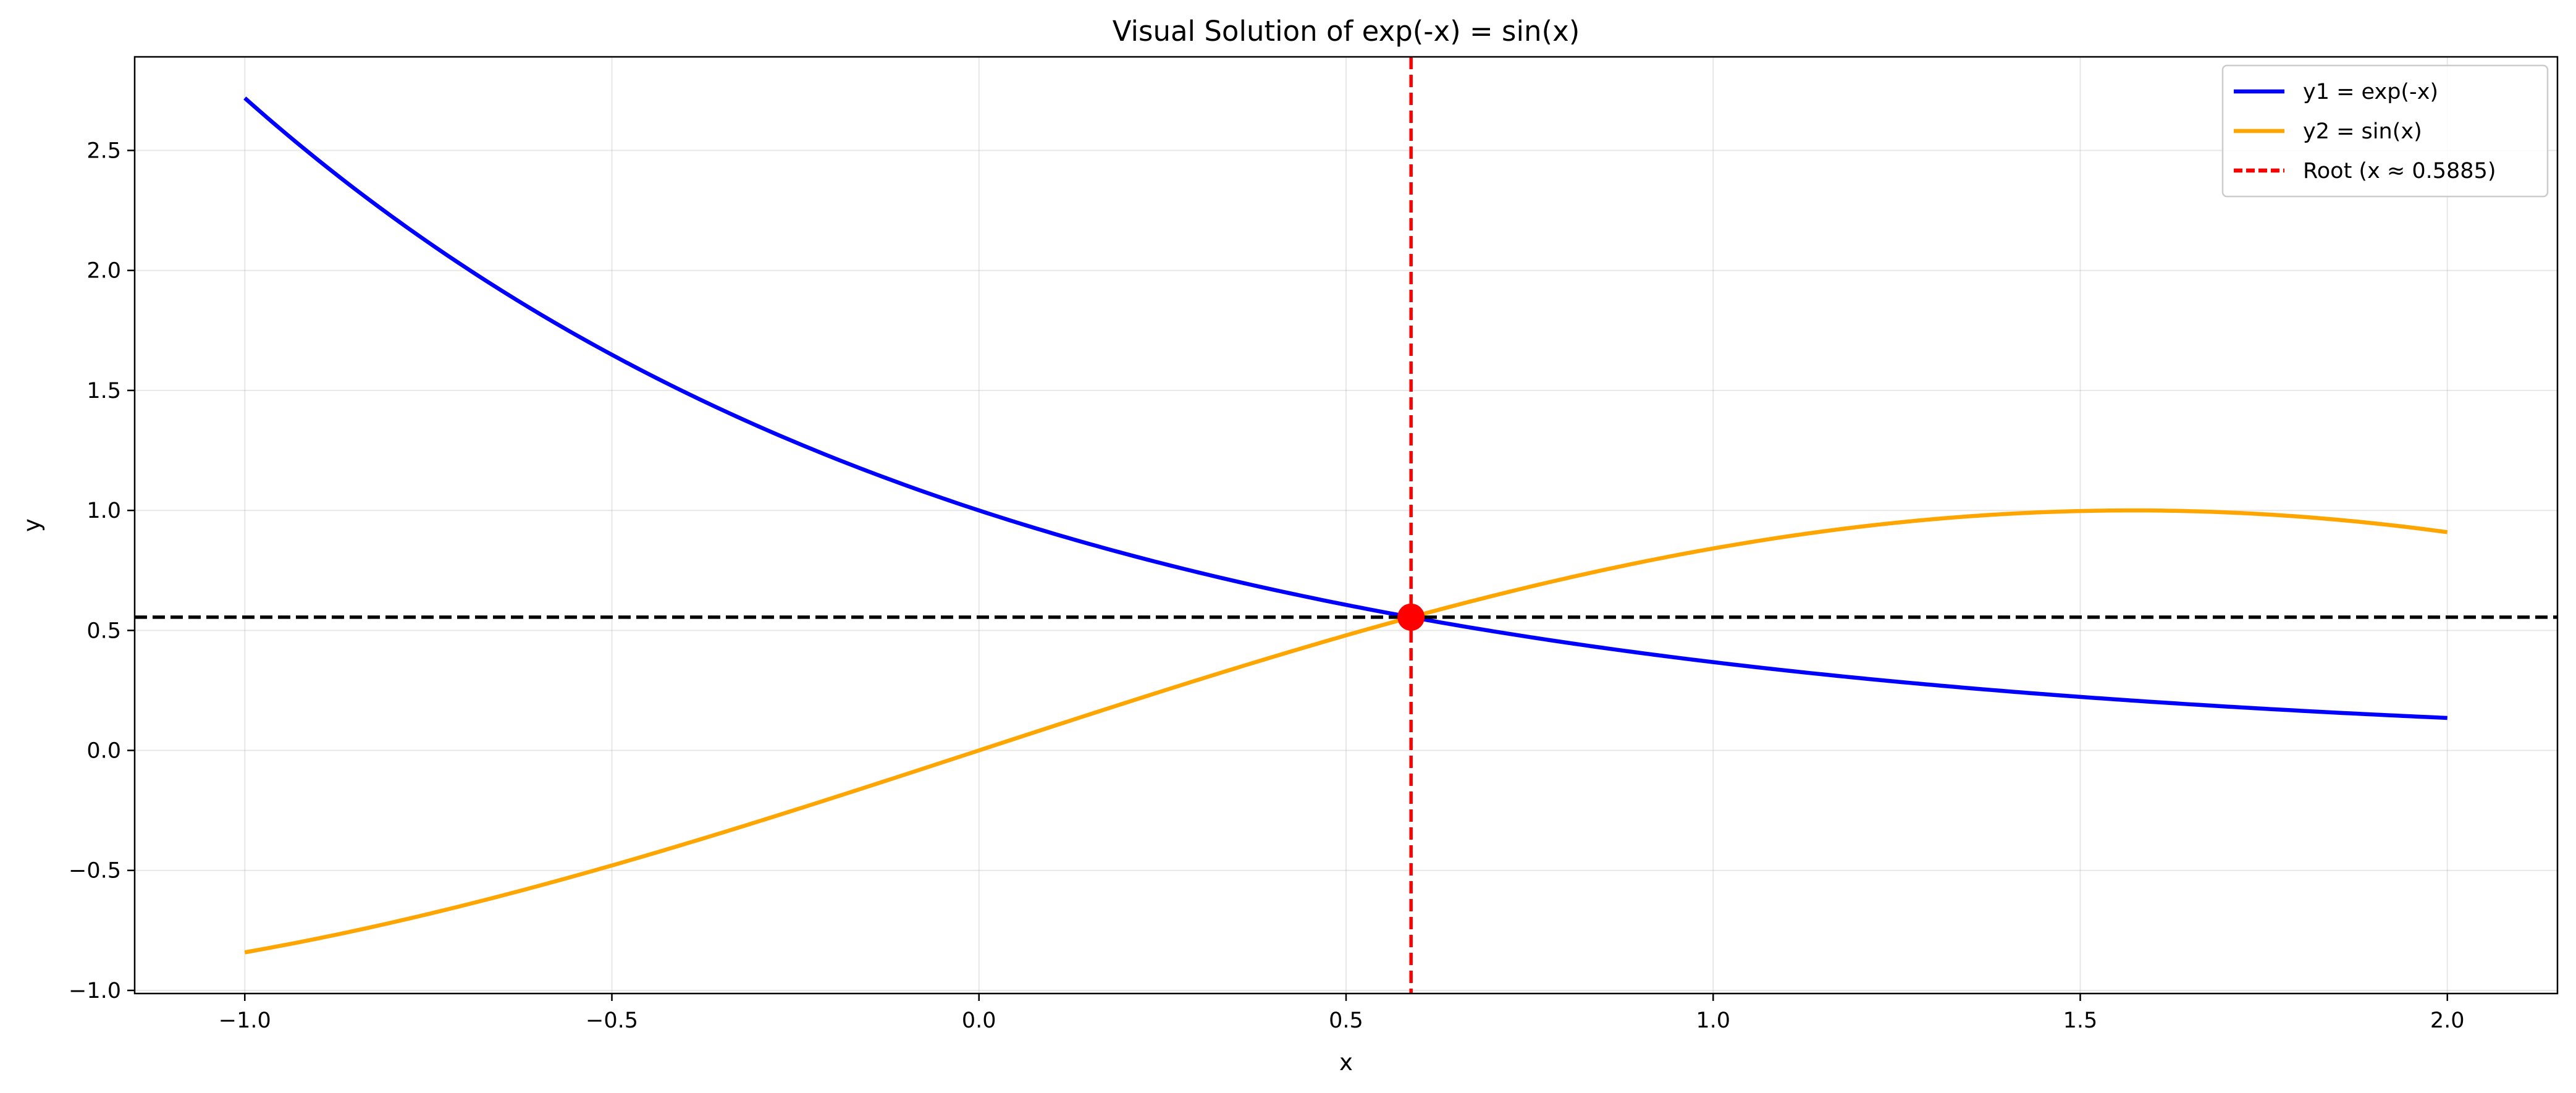 The width and height of the screenshot is (2576, 1093). Describe the element at coordinates (1346, 1063) in the screenshot. I see `x-axis-label: x` at that location.